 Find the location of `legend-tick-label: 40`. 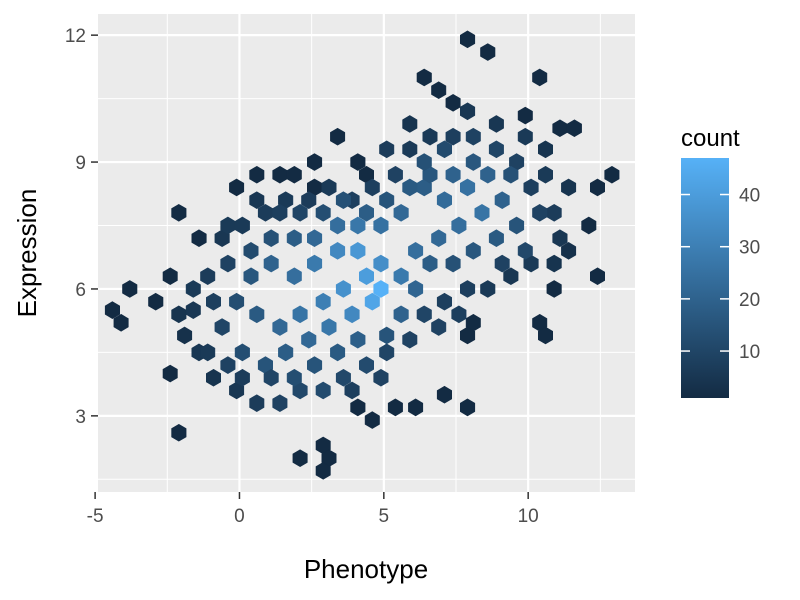

legend-tick-label: 40 is located at coordinates (749, 196).